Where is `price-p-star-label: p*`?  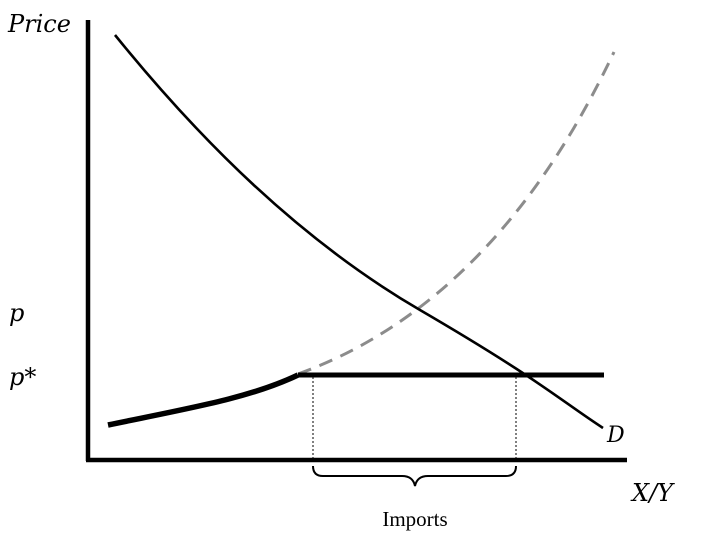
price-p-star-label: p* is located at coordinates (22, 377).